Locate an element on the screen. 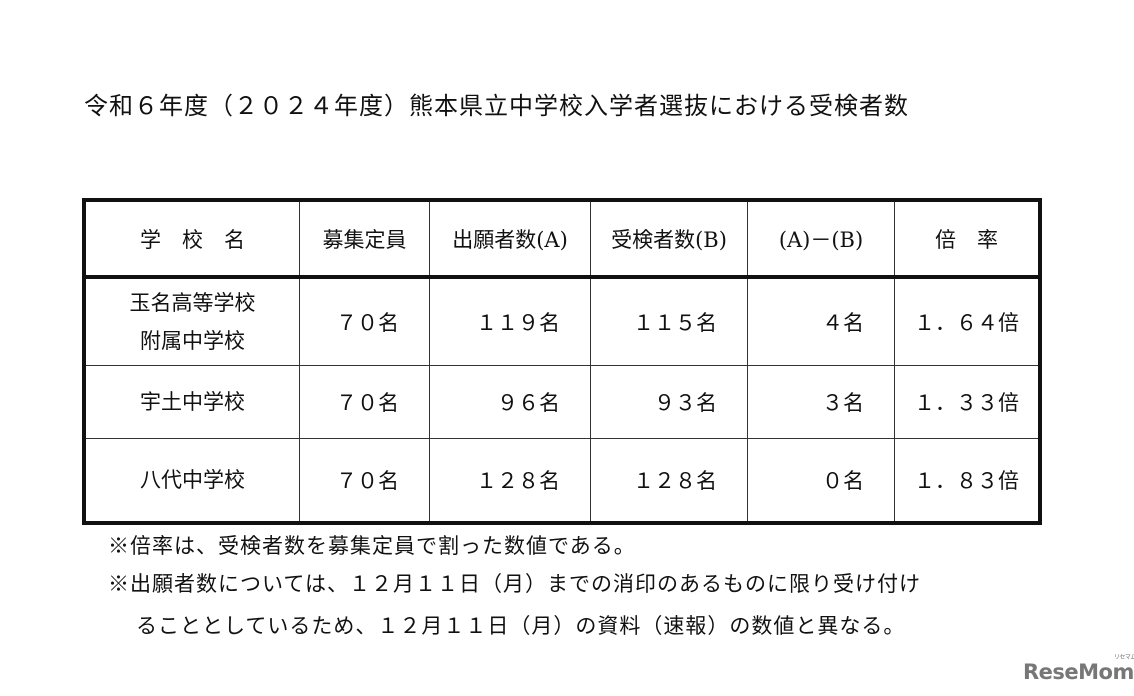 The image size is (1134, 696). table-row: 宇土中学校 ７０名 ９６名 ９３名 ３名 １．３３倍 is located at coordinates (562, 402).